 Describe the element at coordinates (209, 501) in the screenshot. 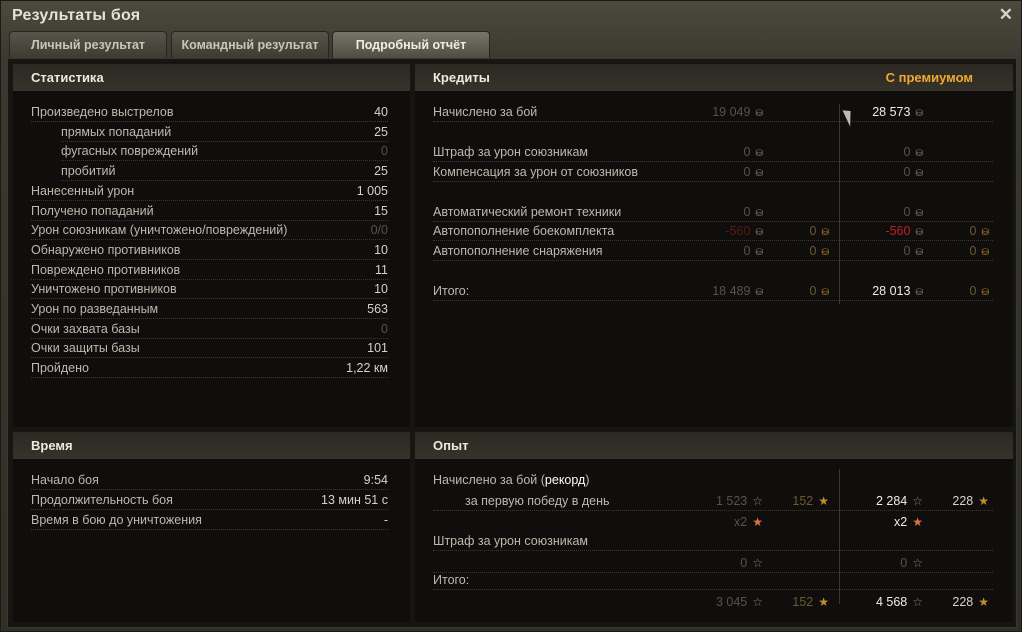

I see `stat-row: Продолжительность боя 13 мин 51 с` at that location.